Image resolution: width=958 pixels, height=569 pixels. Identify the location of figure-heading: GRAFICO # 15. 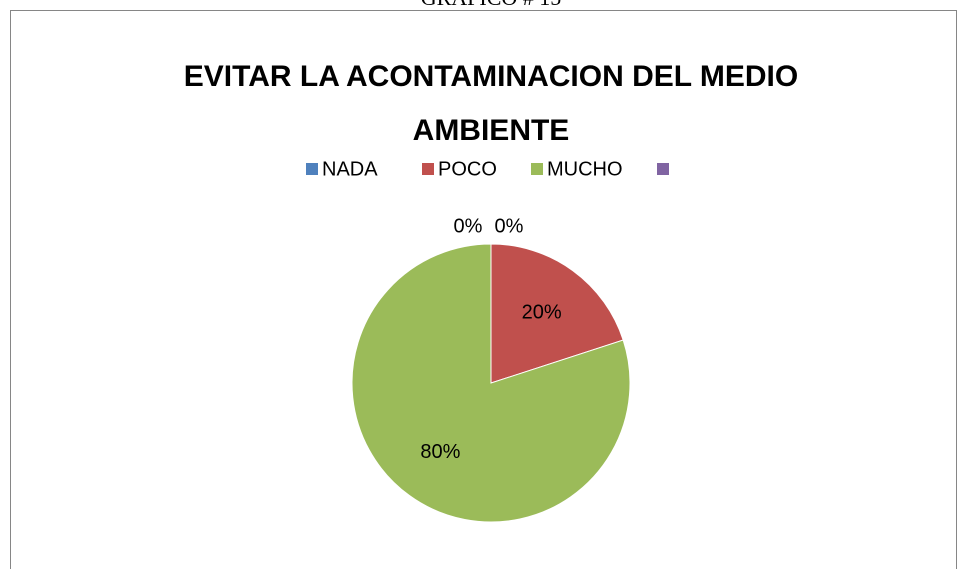
(491, 5).